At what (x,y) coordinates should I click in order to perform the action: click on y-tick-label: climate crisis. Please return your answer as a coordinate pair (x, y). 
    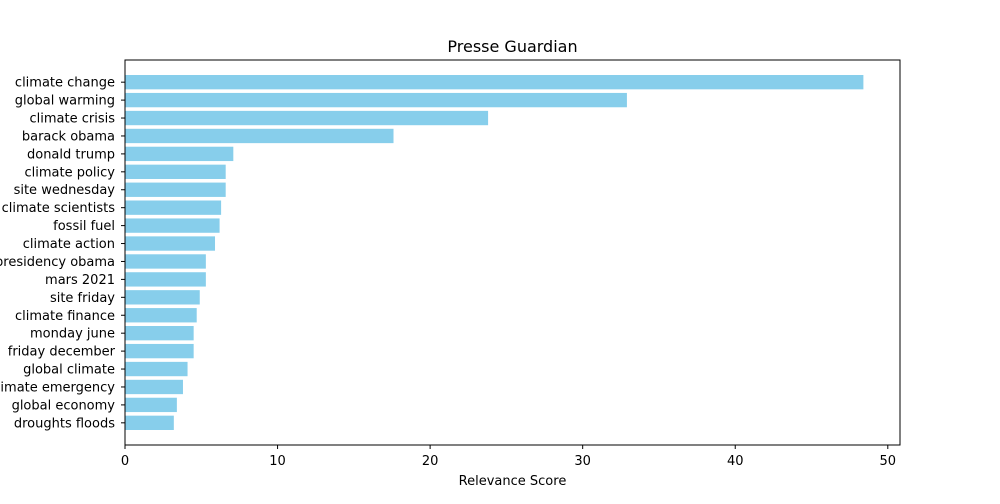
    Looking at the image, I should click on (73, 119).